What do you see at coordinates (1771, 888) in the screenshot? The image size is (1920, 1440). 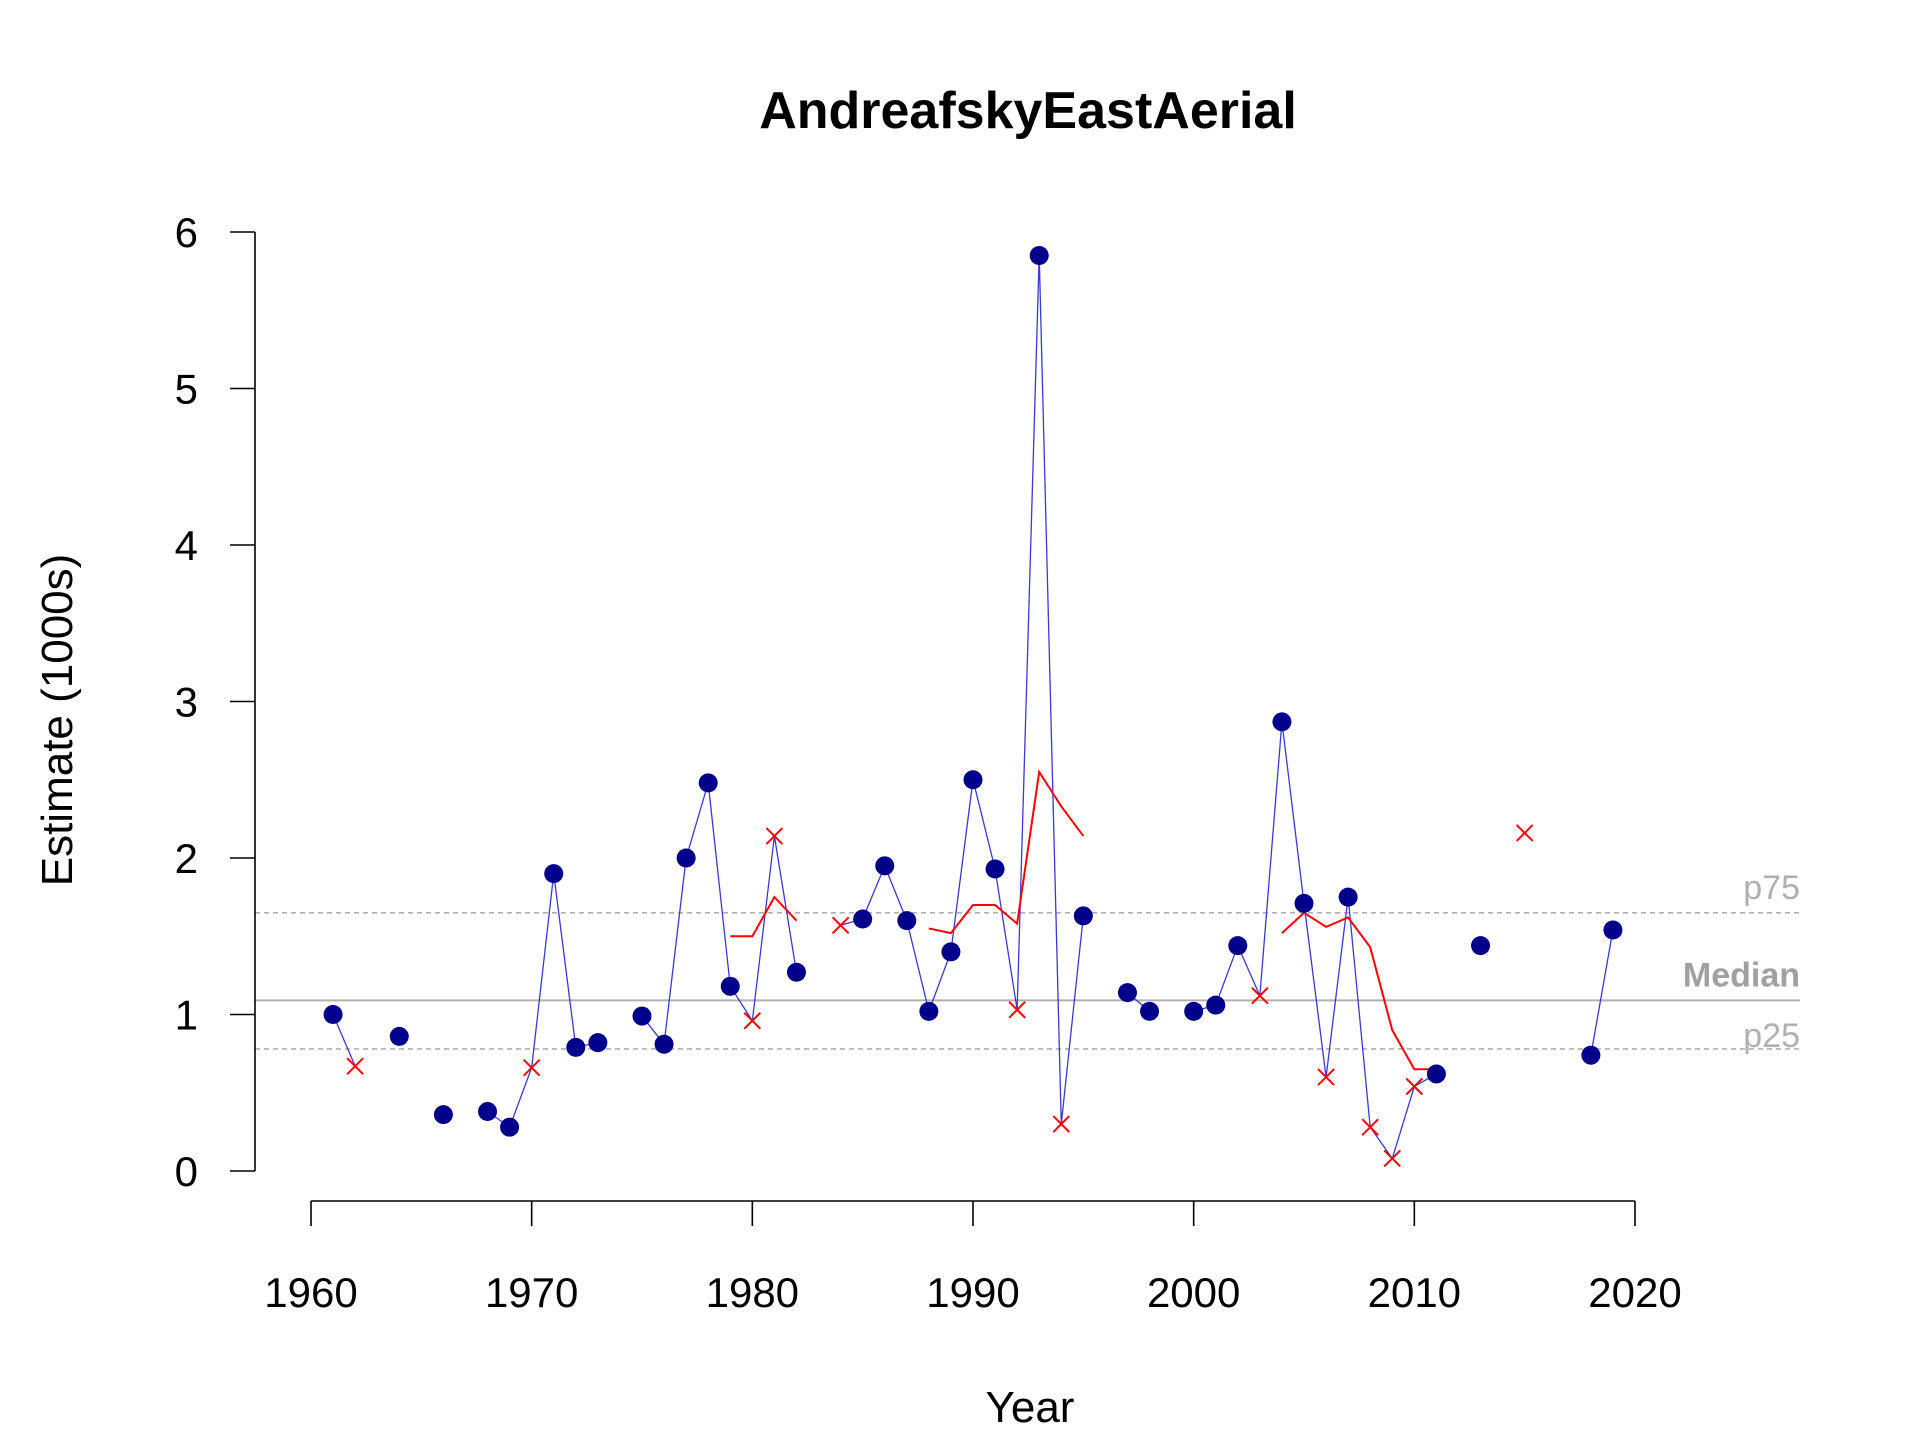 I see `reference-label-p75: p75` at bounding box center [1771, 888].